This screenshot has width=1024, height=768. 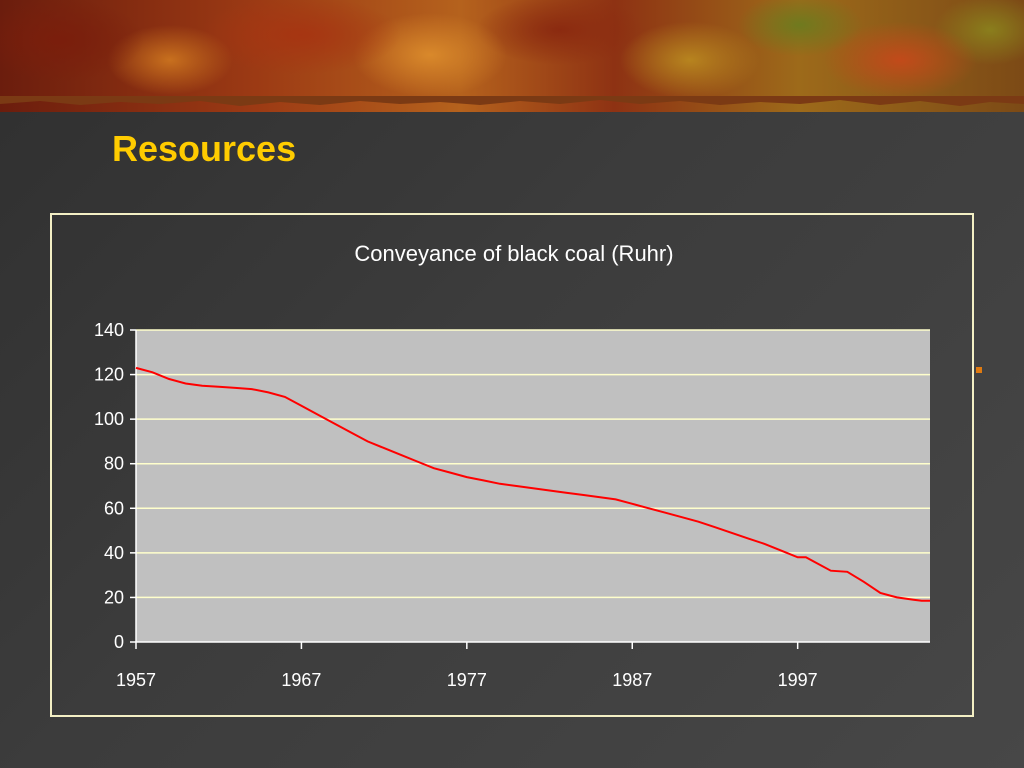 What do you see at coordinates (114, 464) in the screenshot?
I see `y-tick-label: 80` at bounding box center [114, 464].